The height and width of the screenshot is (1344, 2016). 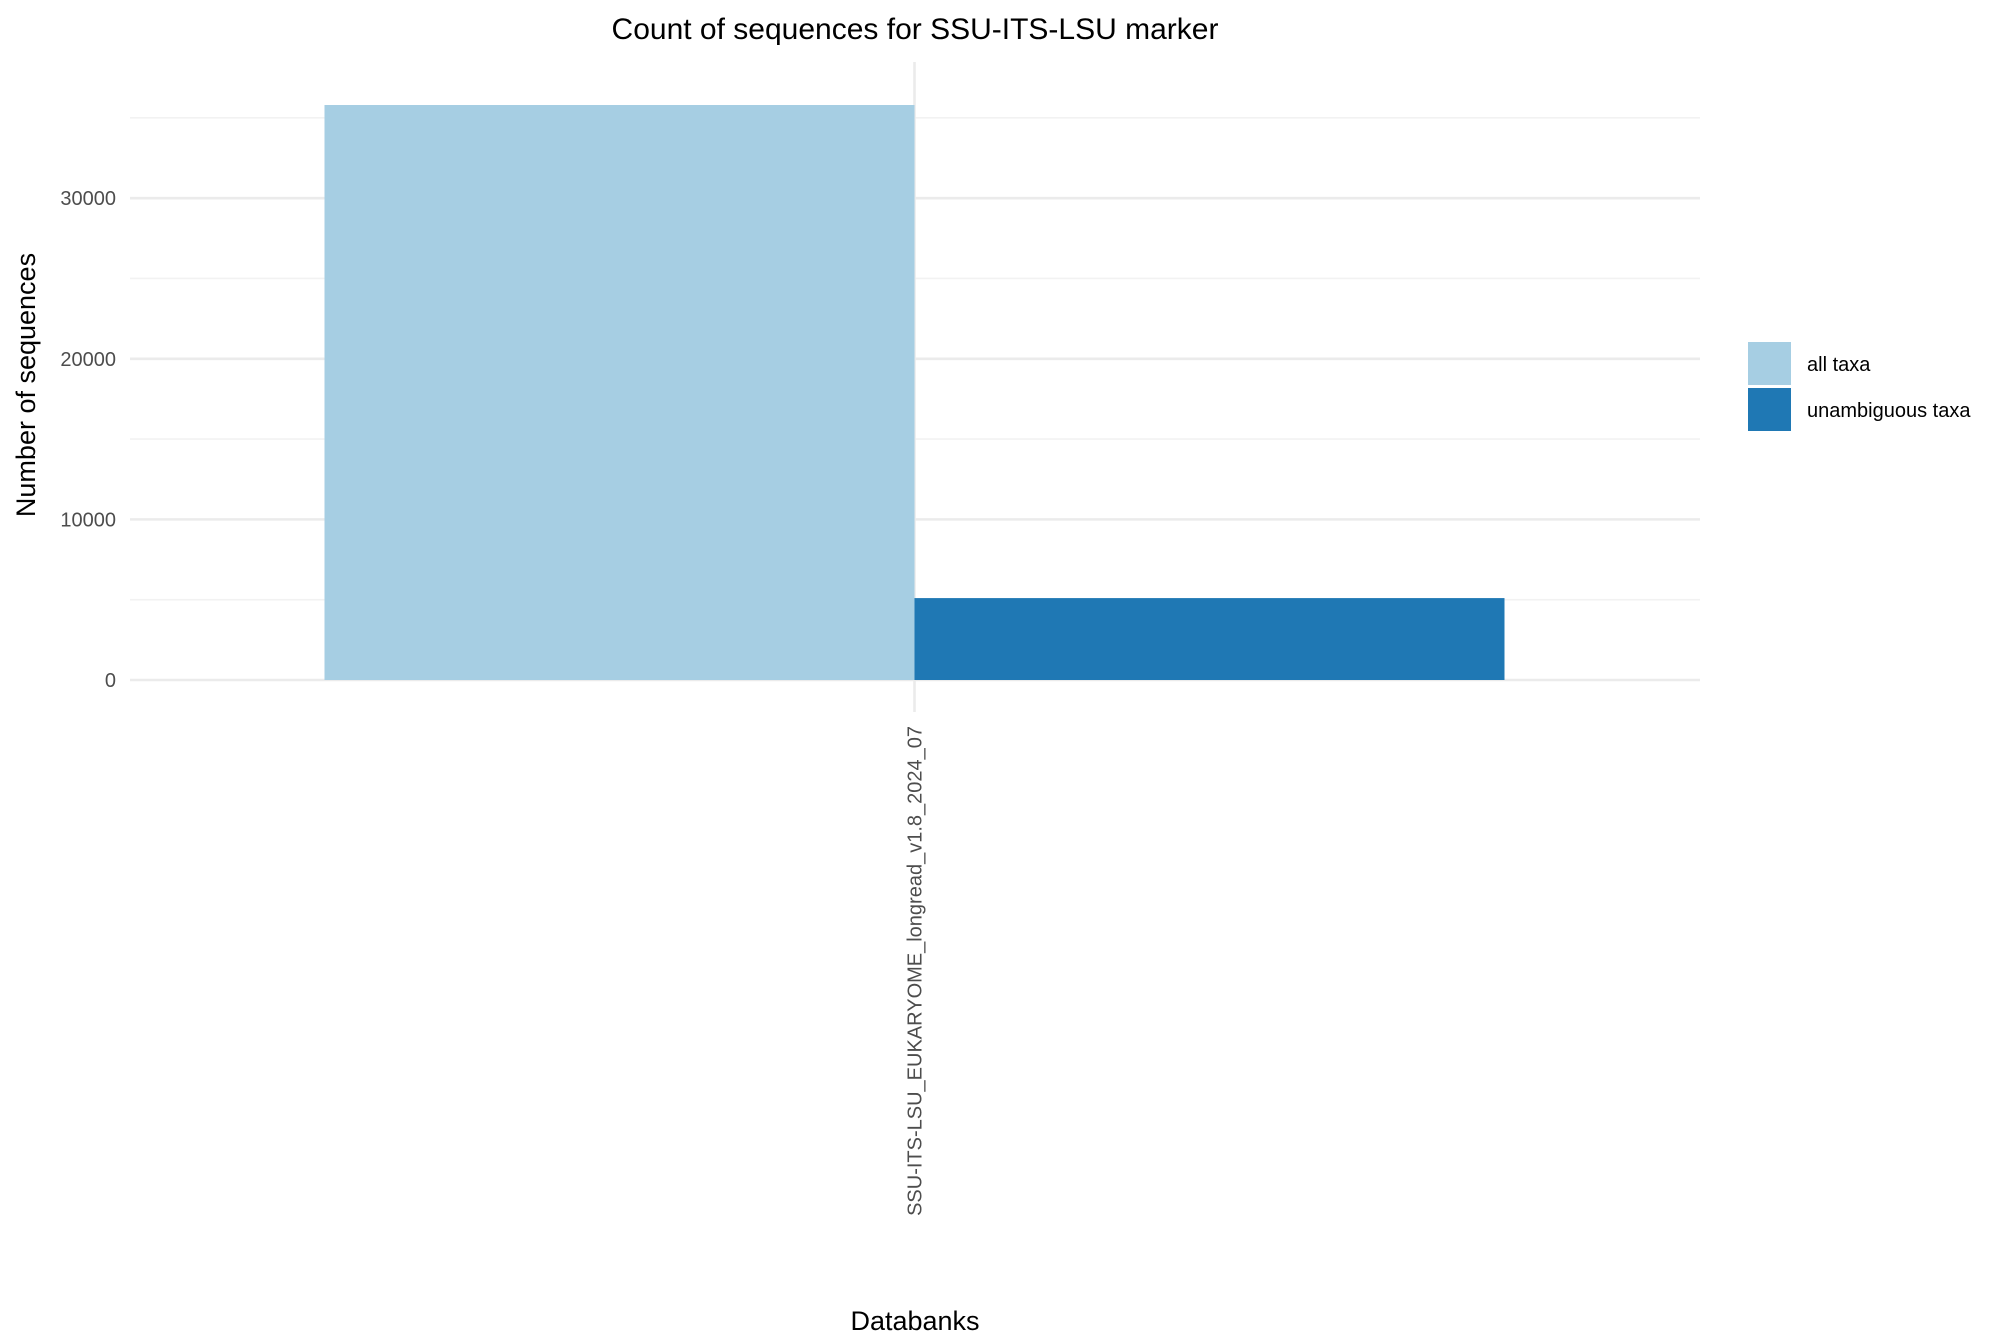 I want to click on y-axis-ticks: 0 10000 20000 30000, so click(x=88, y=440).